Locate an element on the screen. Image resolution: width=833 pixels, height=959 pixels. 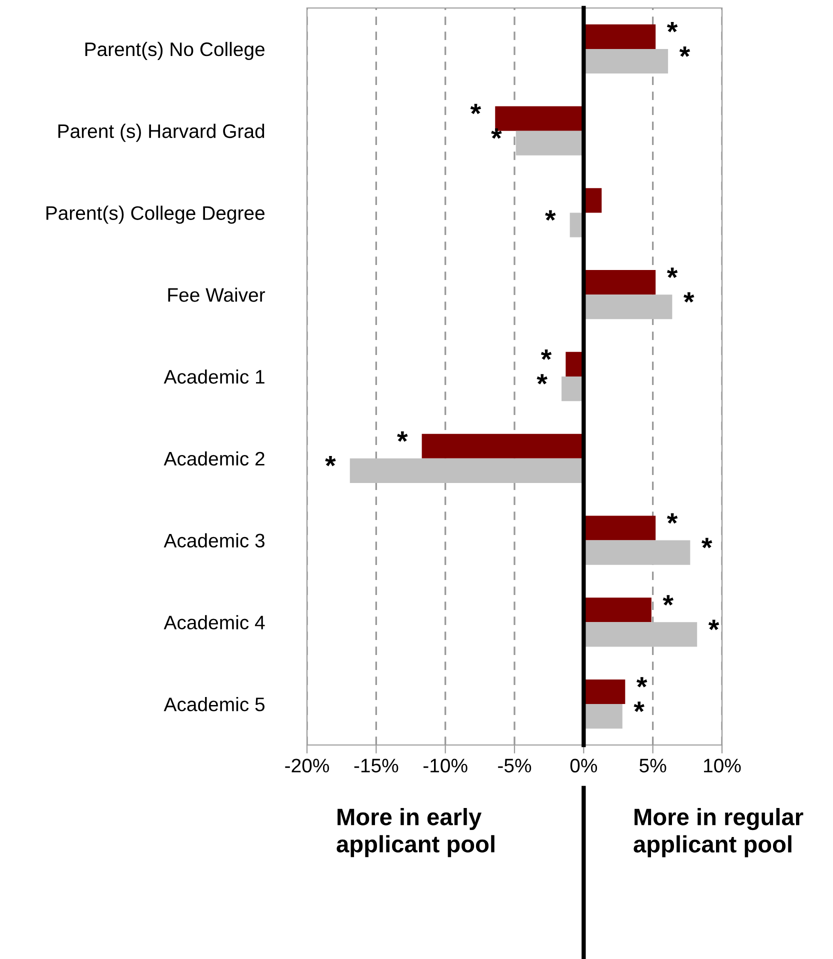
x-tick-label: 10% is located at coordinates (722, 765).